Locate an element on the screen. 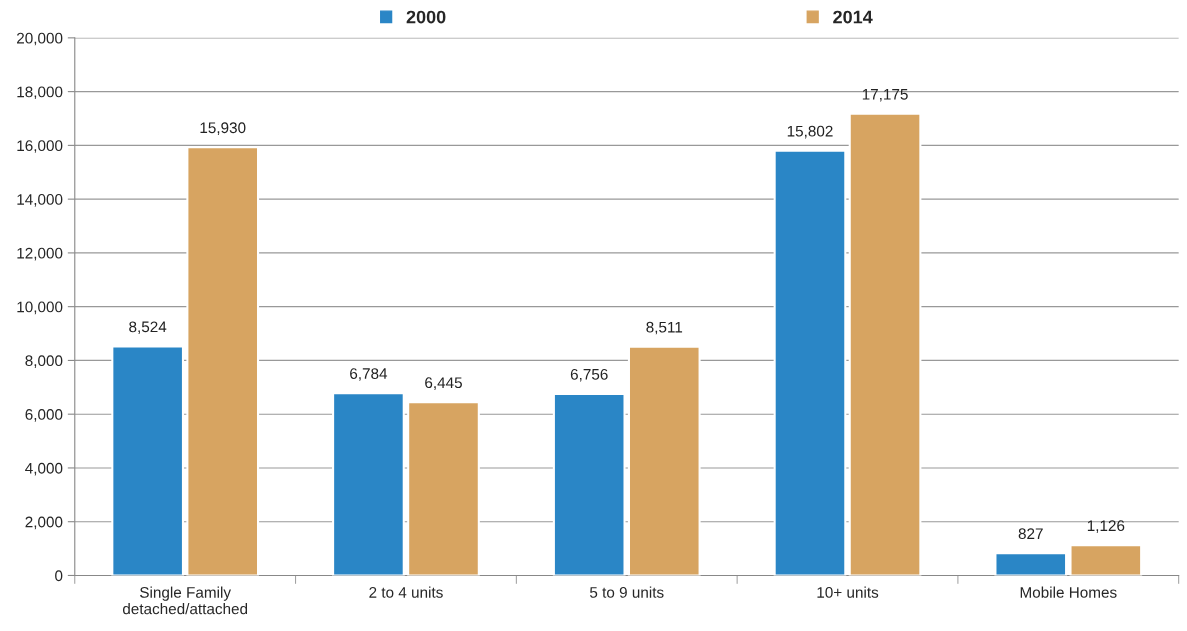  y-tick-label: 14,000 is located at coordinates (40, 200).